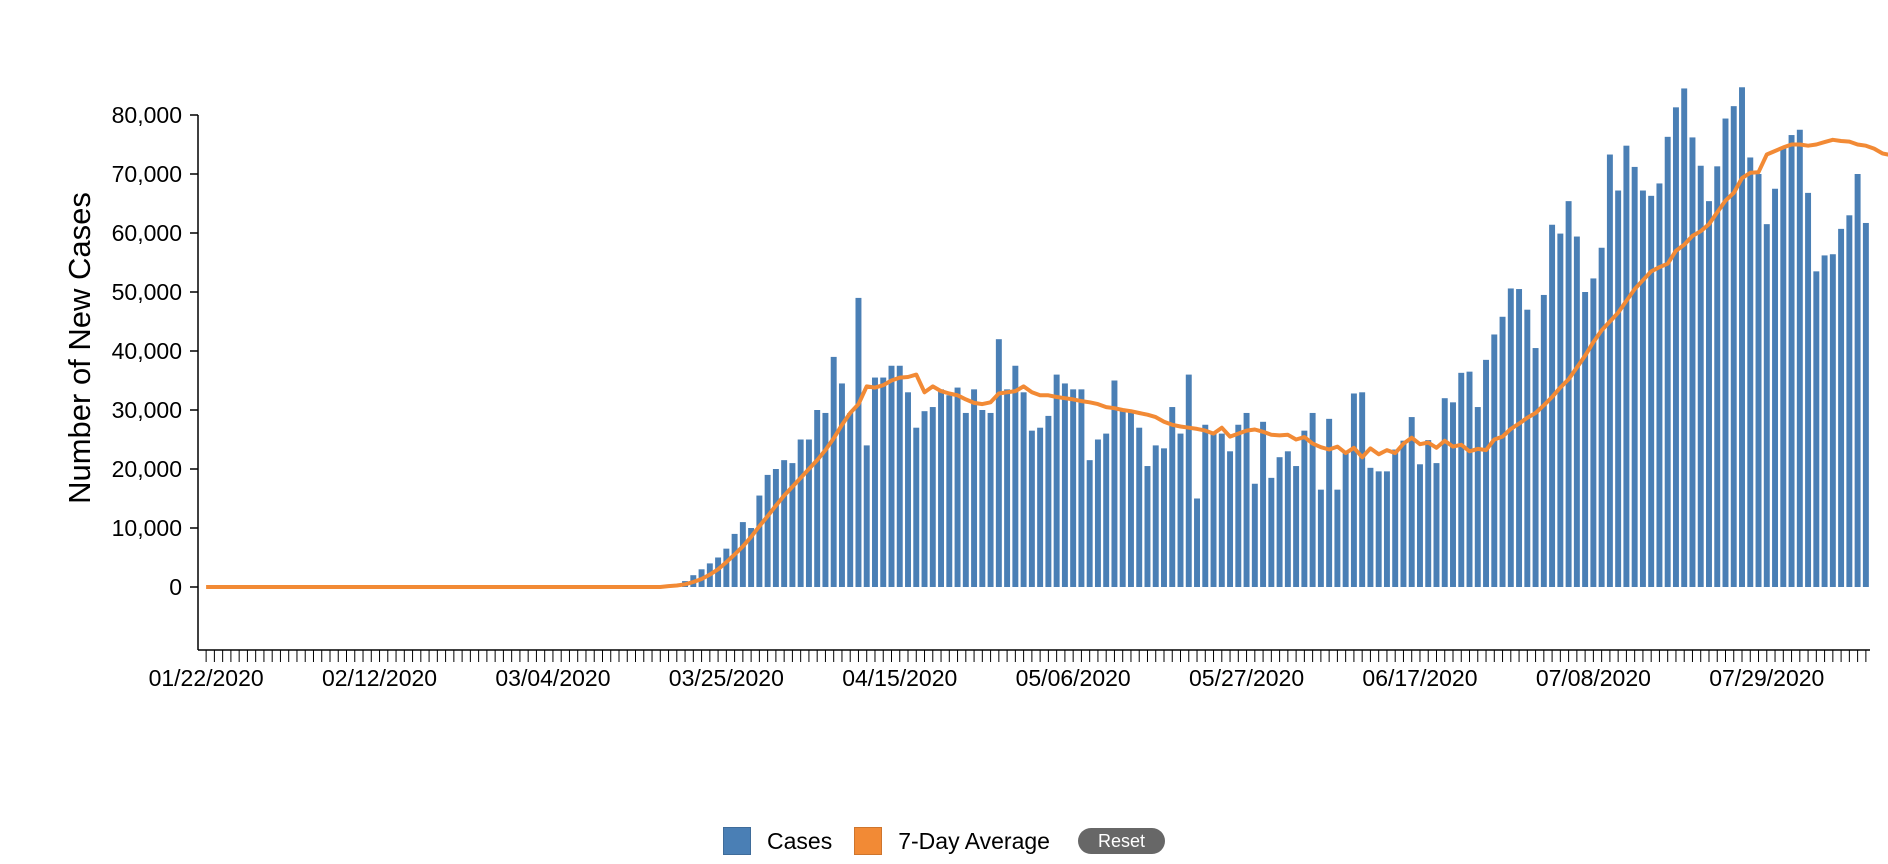 The width and height of the screenshot is (1888, 864). What do you see at coordinates (147, 469) in the screenshot?
I see `y-tick-label: 20,000` at bounding box center [147, 469].